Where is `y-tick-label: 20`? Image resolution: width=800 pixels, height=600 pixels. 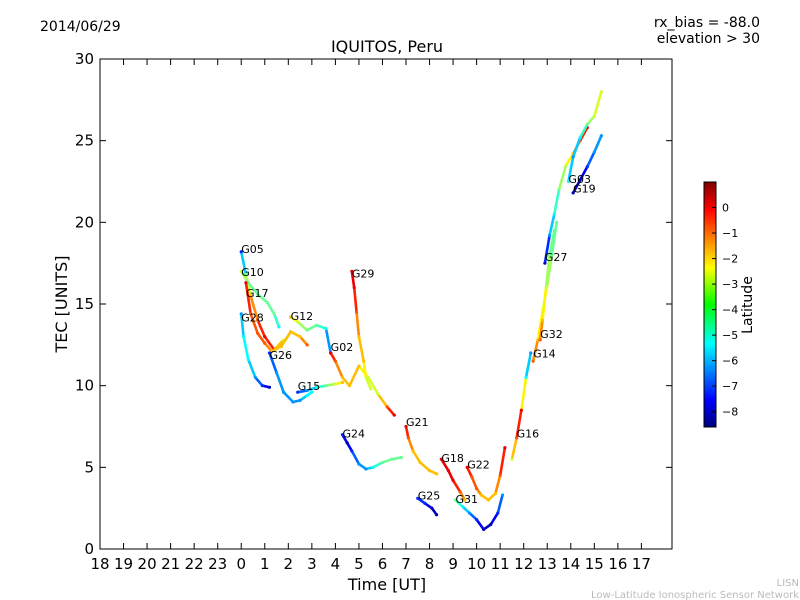
y-tick-label: 20 is located at coordinates (84, 222).